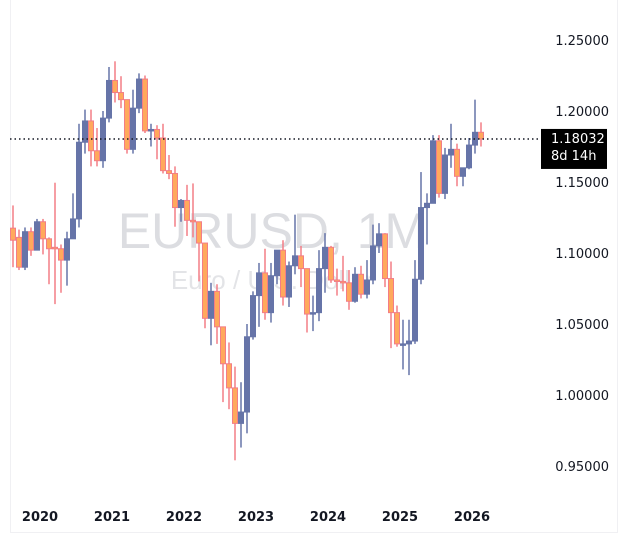 The width and height of the screenshot is (629, 551). Describe the element at coordinates (472, 517) in the screenshot. I see `year-tick-label: 2026` at that location.